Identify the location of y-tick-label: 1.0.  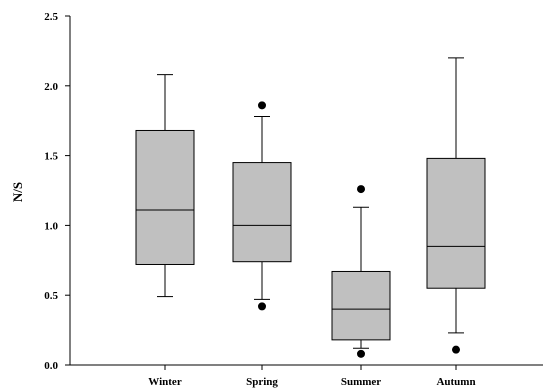
(51, 226).